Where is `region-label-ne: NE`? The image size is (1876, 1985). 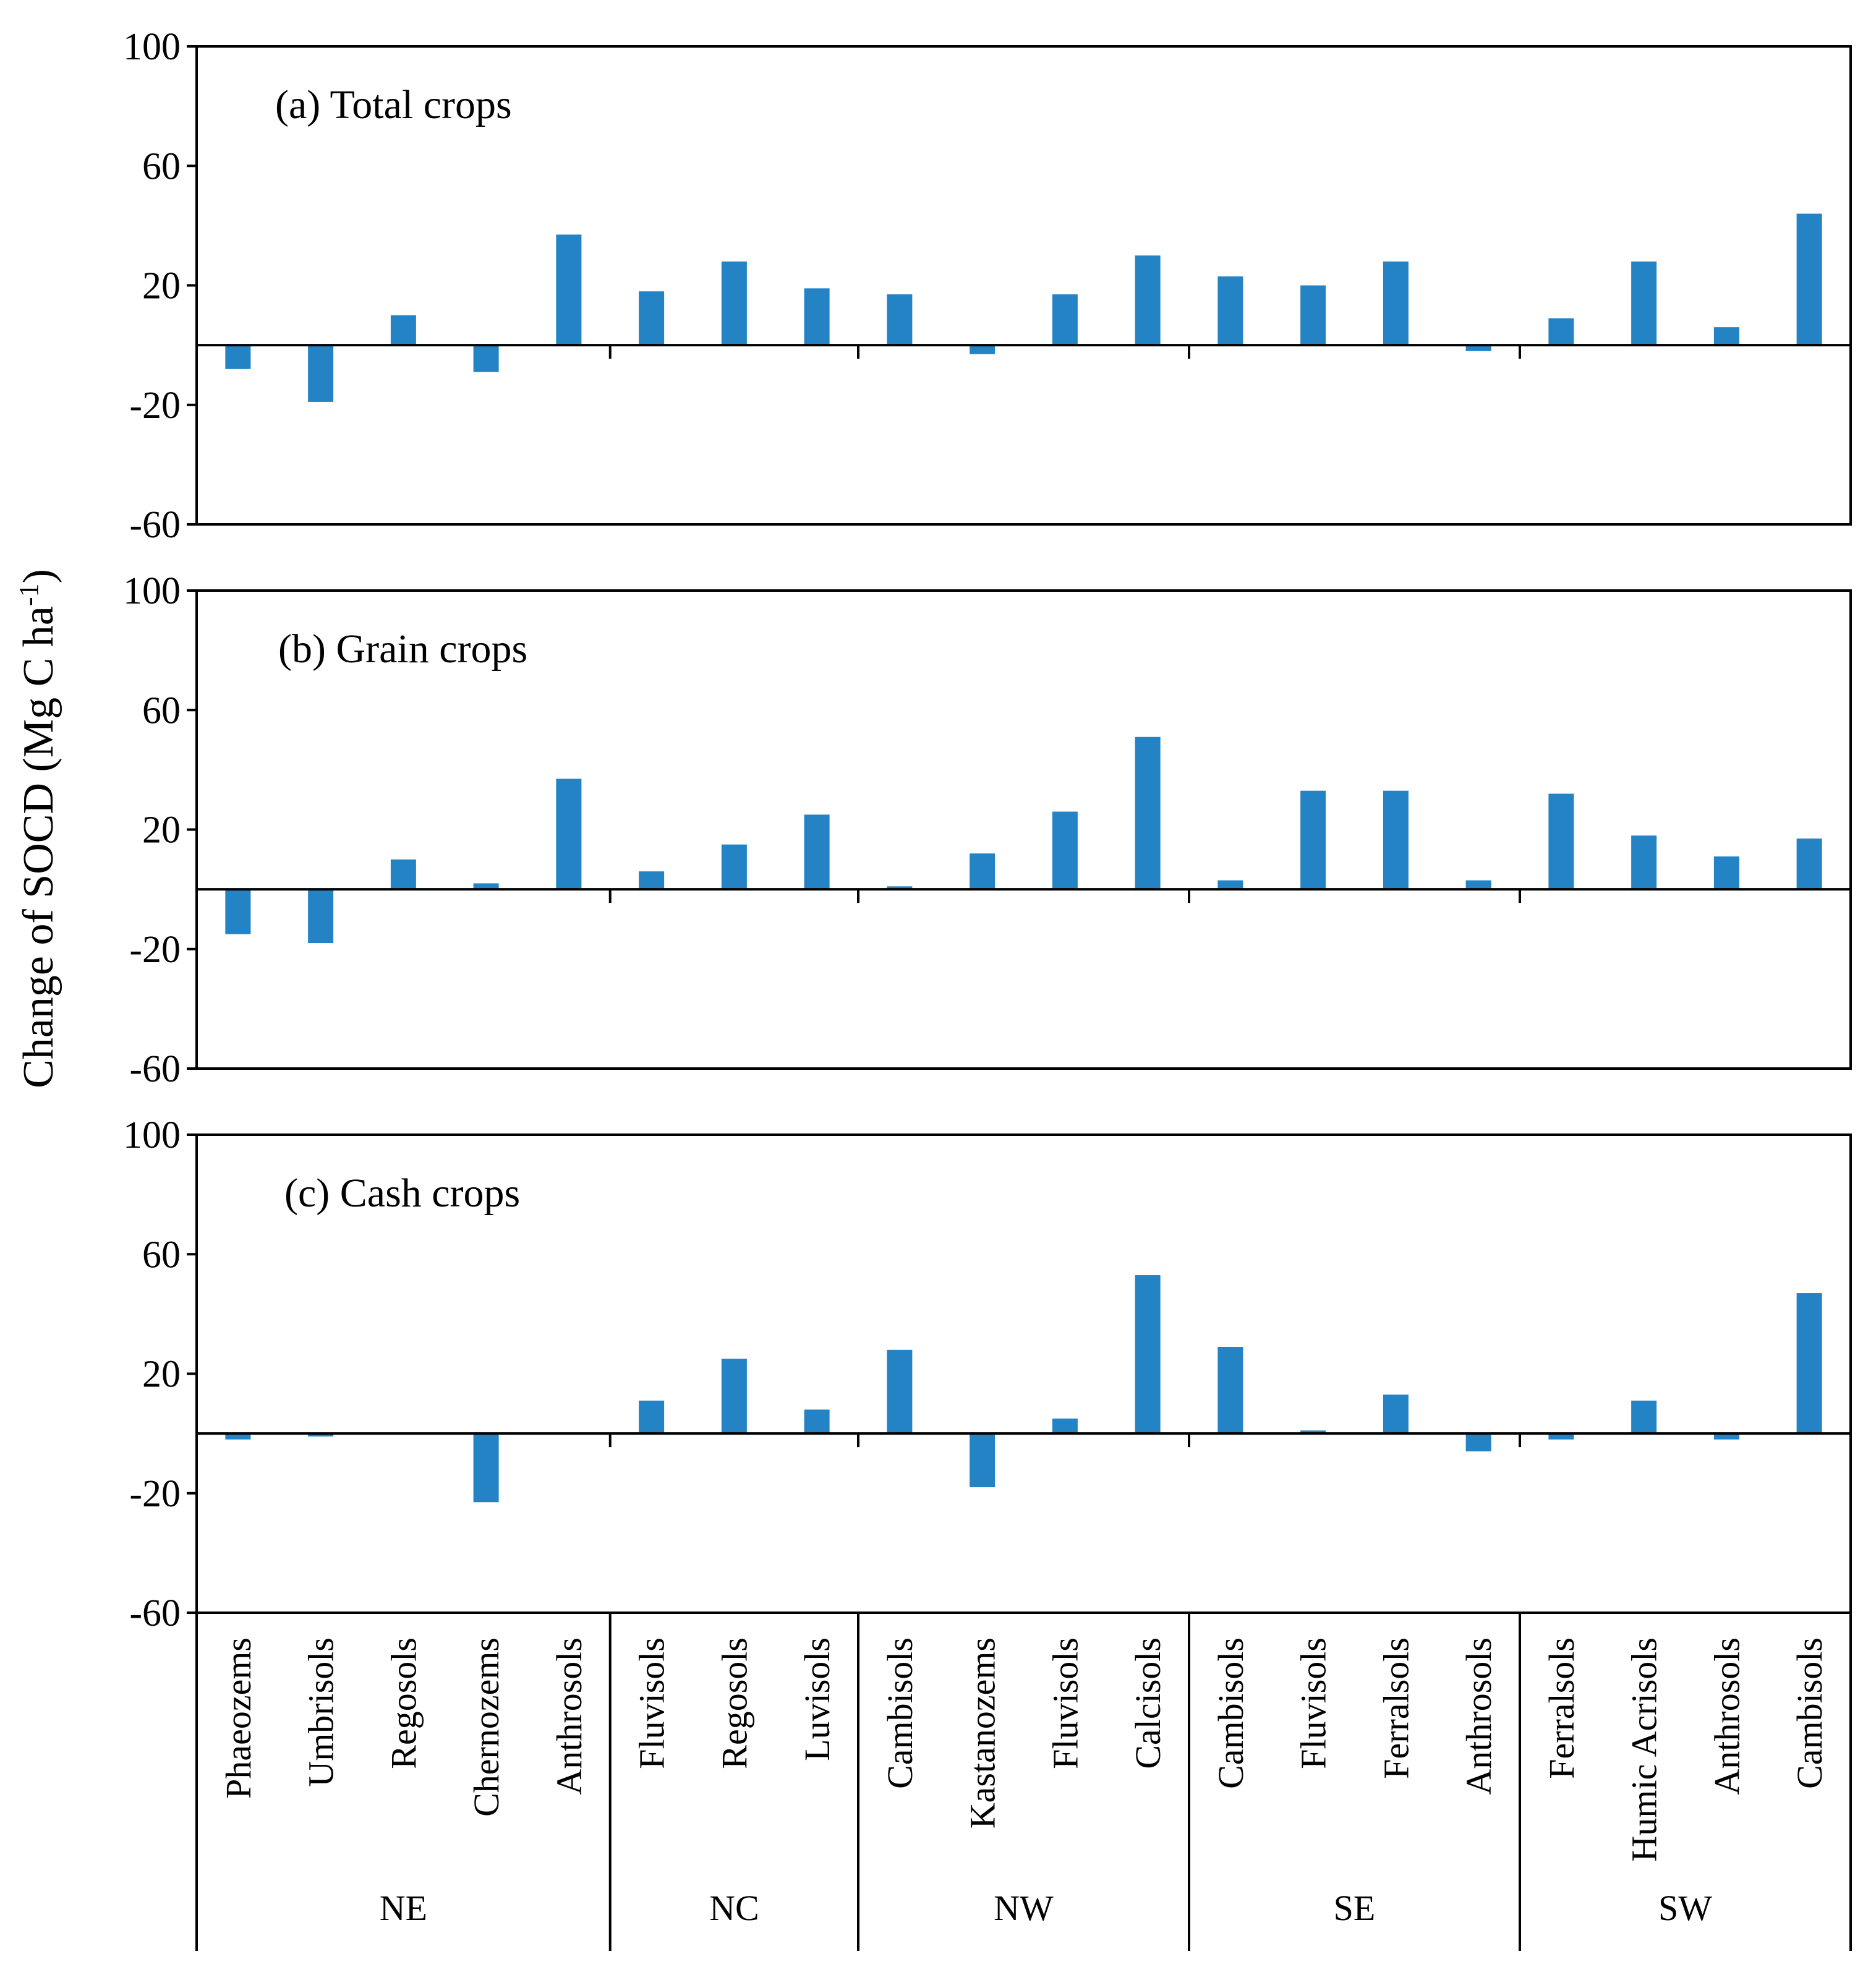 region-label-ne: NE is located at coordinates (403, 1908).